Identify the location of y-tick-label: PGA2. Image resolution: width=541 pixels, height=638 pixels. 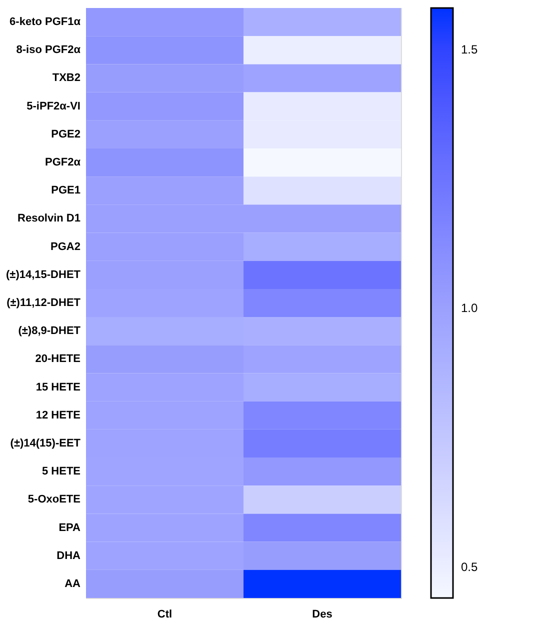
(65, 246).